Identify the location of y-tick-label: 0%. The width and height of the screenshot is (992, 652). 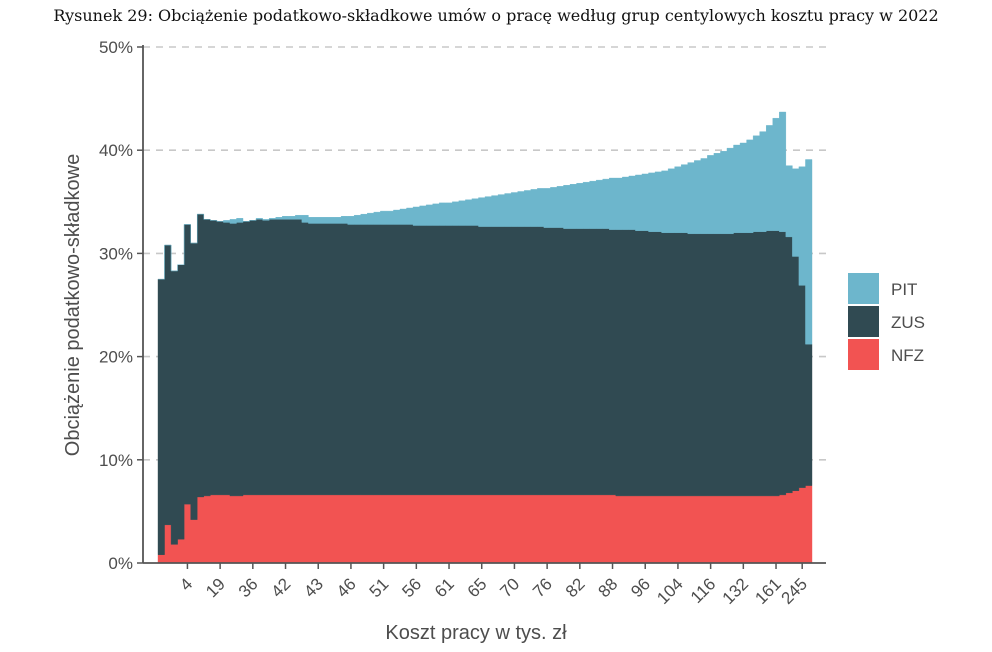
(120, 563).